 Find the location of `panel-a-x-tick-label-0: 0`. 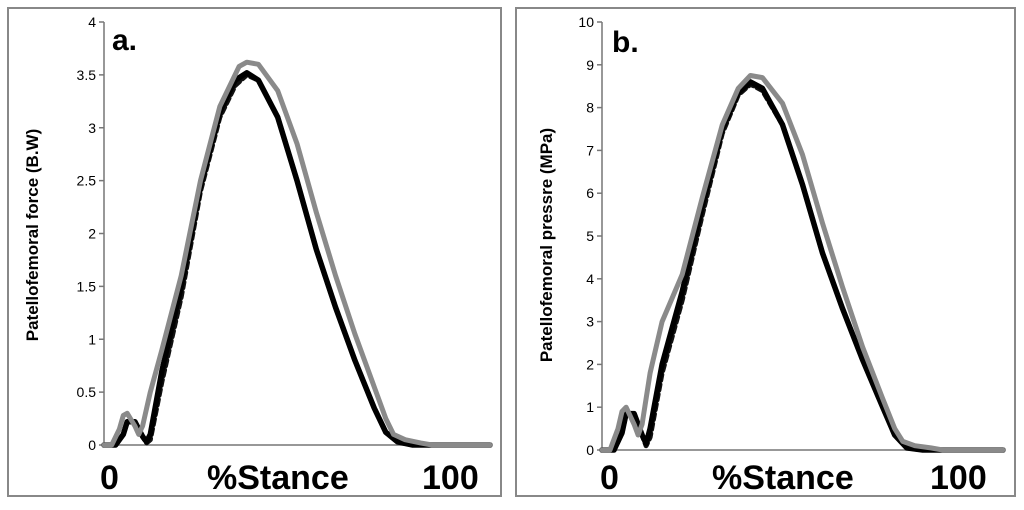

panel-a-x-tick-label-0: 0 is located at coordinates (109, 478).